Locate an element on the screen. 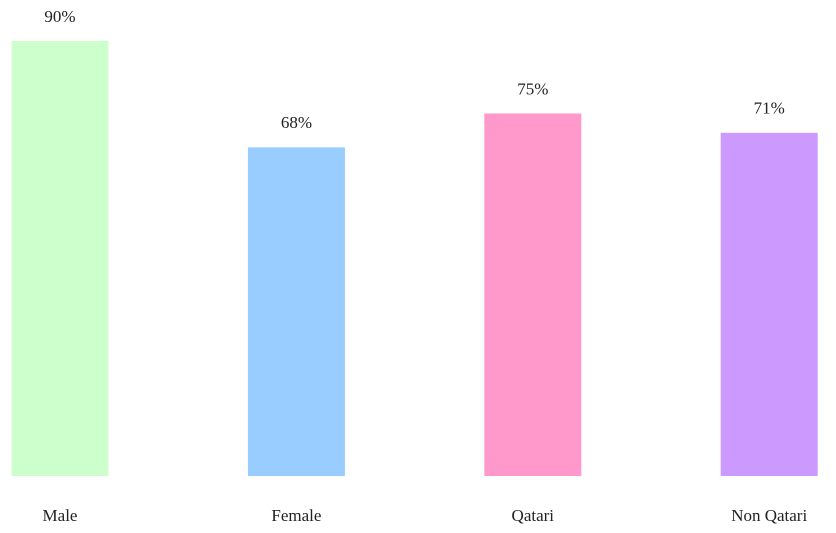 Image resolution: width=836 pixels, height=533 pixels. x-tick-label: Non Qatari is located at coordinates (769, 515).